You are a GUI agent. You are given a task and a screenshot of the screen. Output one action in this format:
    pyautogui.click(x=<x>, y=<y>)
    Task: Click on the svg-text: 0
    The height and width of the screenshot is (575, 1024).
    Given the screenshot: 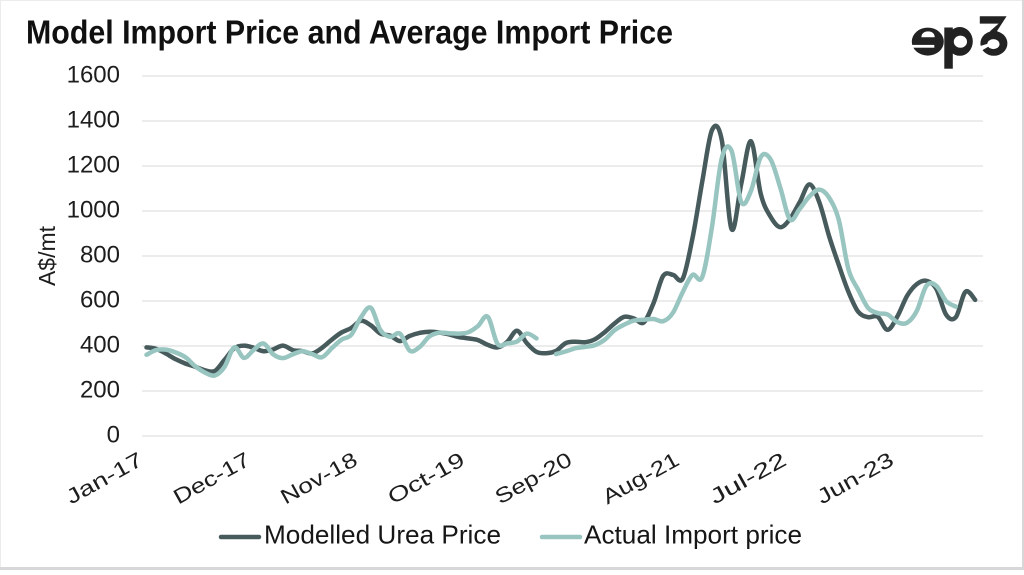 What is the action you would take?
    pyautogui.click(x=113, y=435)
    